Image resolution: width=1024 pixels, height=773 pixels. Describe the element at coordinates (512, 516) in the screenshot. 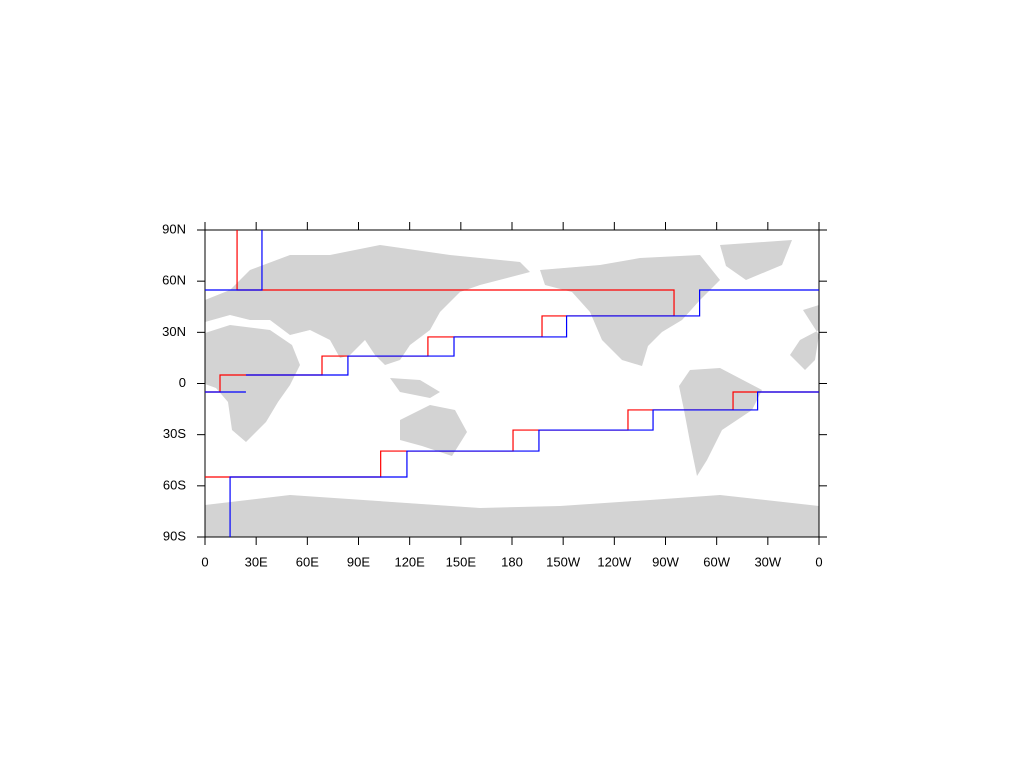

I see `antarctica` at that location.